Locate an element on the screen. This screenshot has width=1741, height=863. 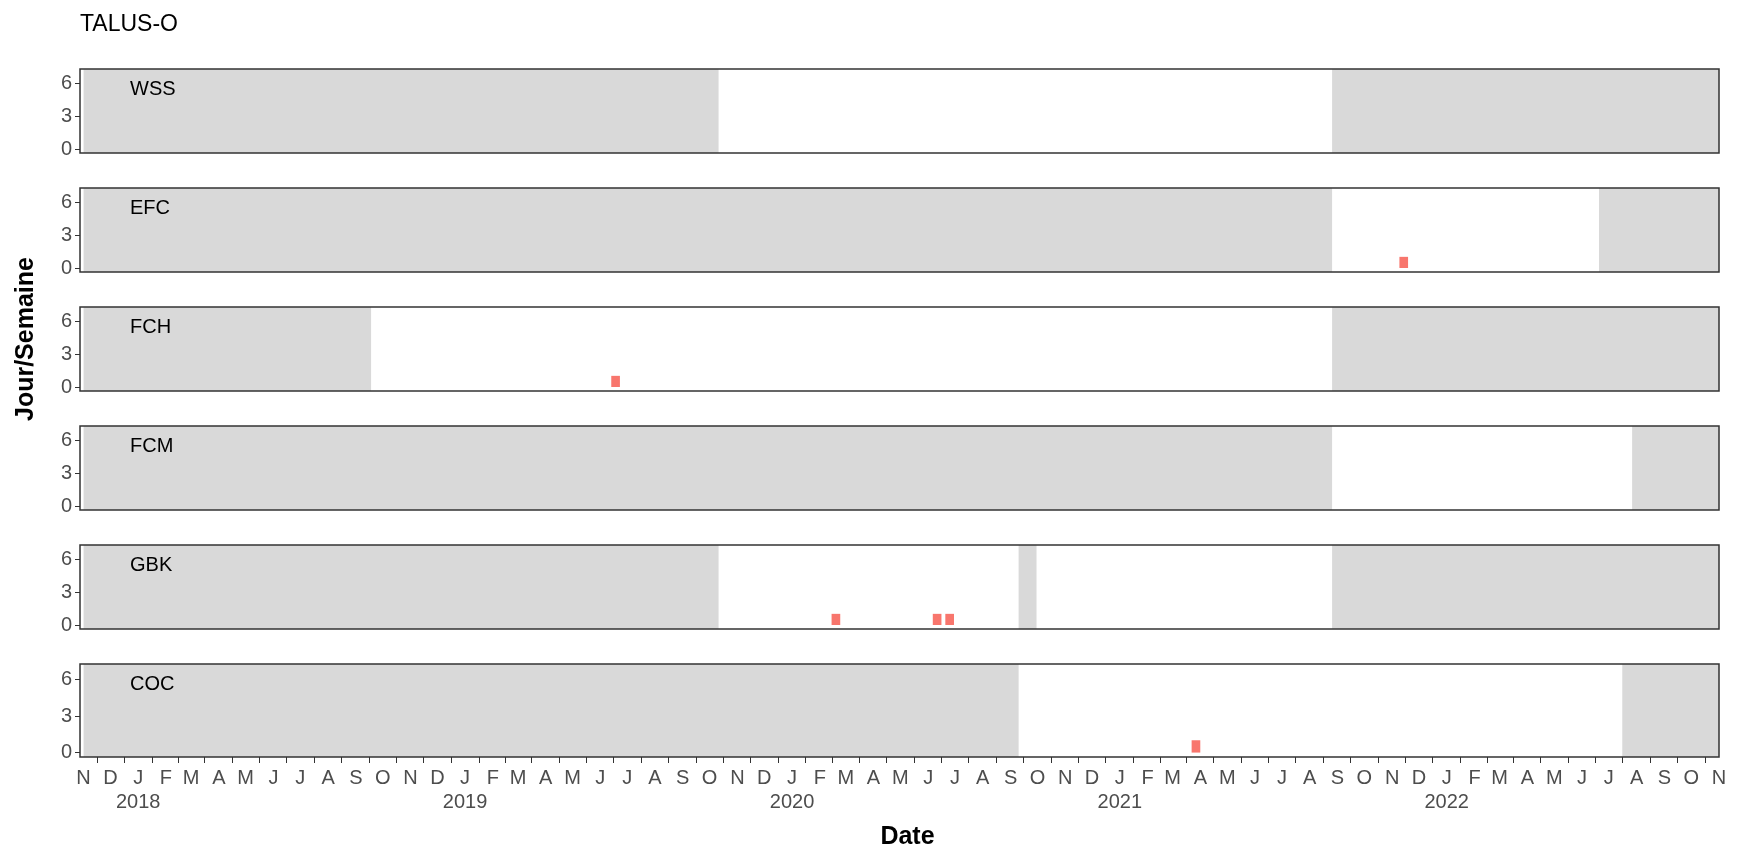
x-tick-label: J 2022 is located at coordinates (1446, 788).